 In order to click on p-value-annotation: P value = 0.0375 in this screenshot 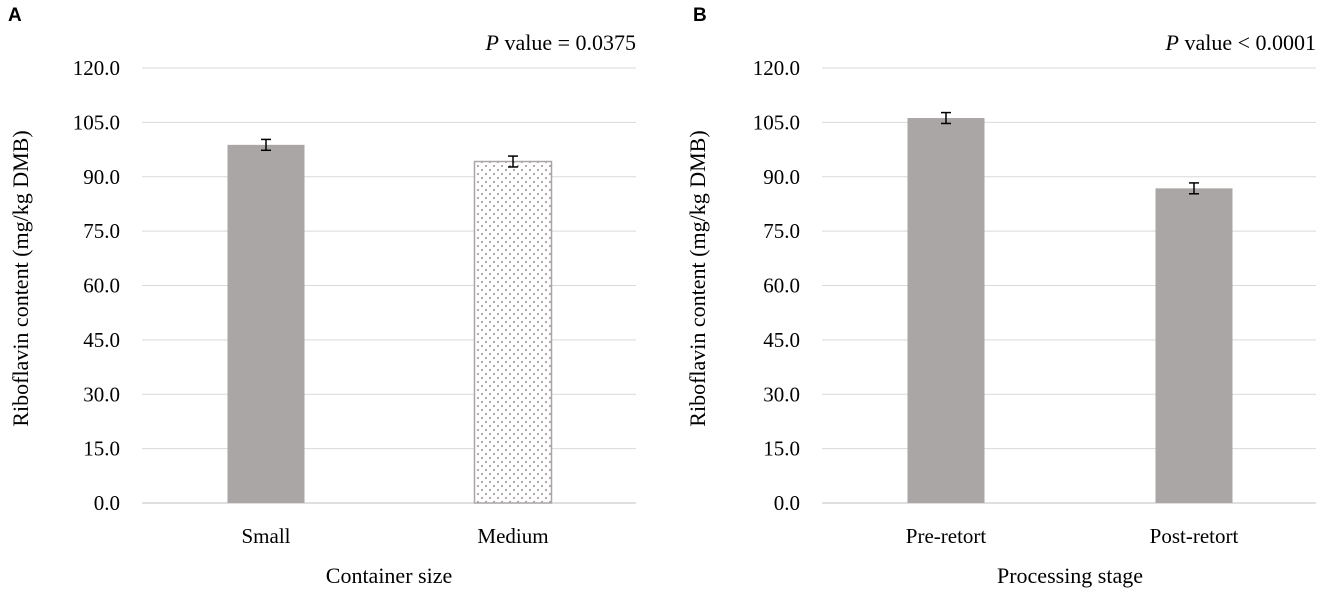, I will do `click(560, 42)`.